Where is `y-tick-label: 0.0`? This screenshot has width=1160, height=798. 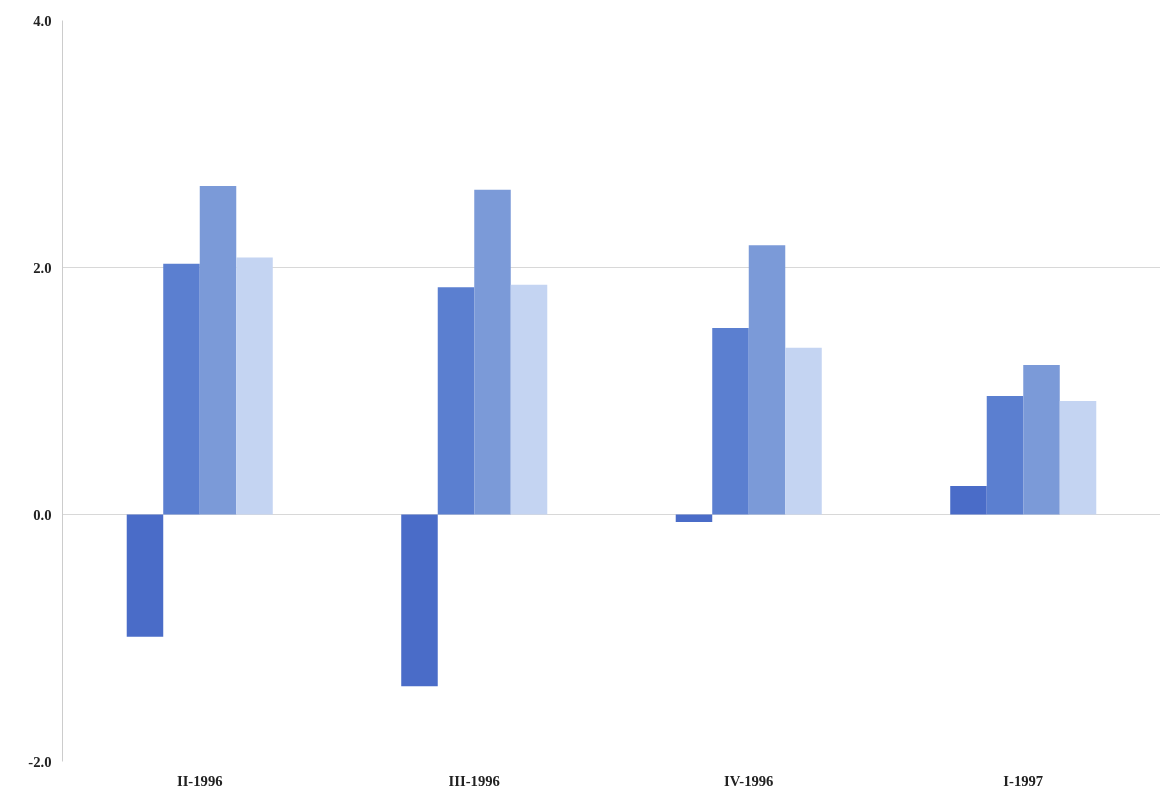 y-tick-label: 0.0 is located at coordinates (42, 514).